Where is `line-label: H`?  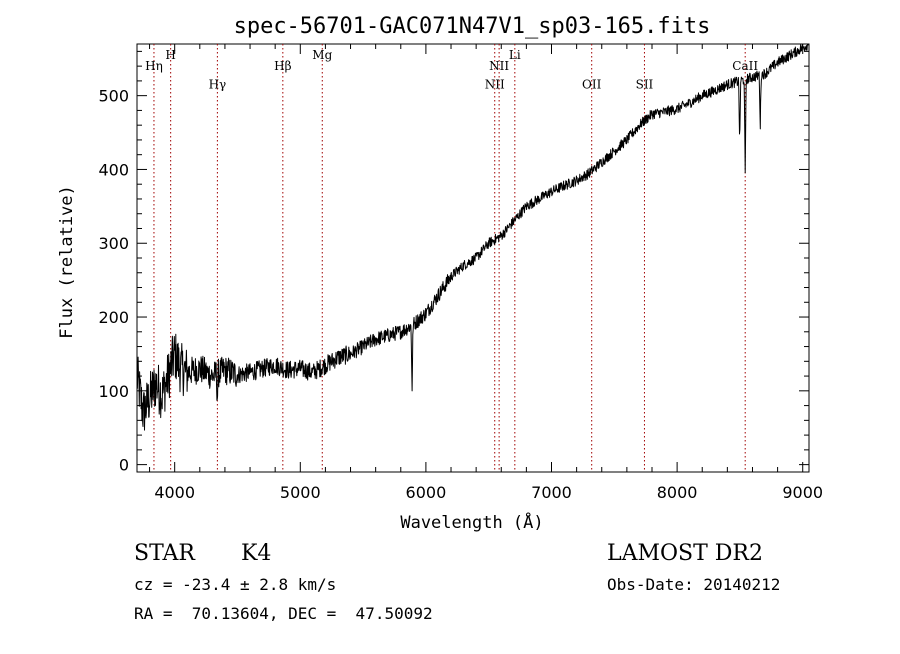
line-label: H is located at coordinates (170, 55).